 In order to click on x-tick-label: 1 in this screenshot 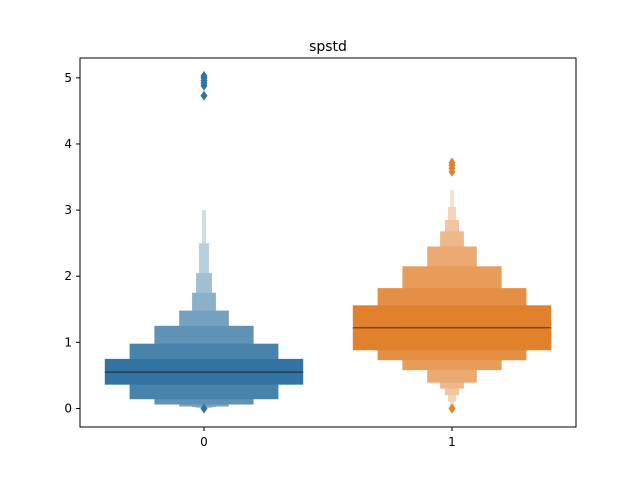, I will do `click(452, 442)`.